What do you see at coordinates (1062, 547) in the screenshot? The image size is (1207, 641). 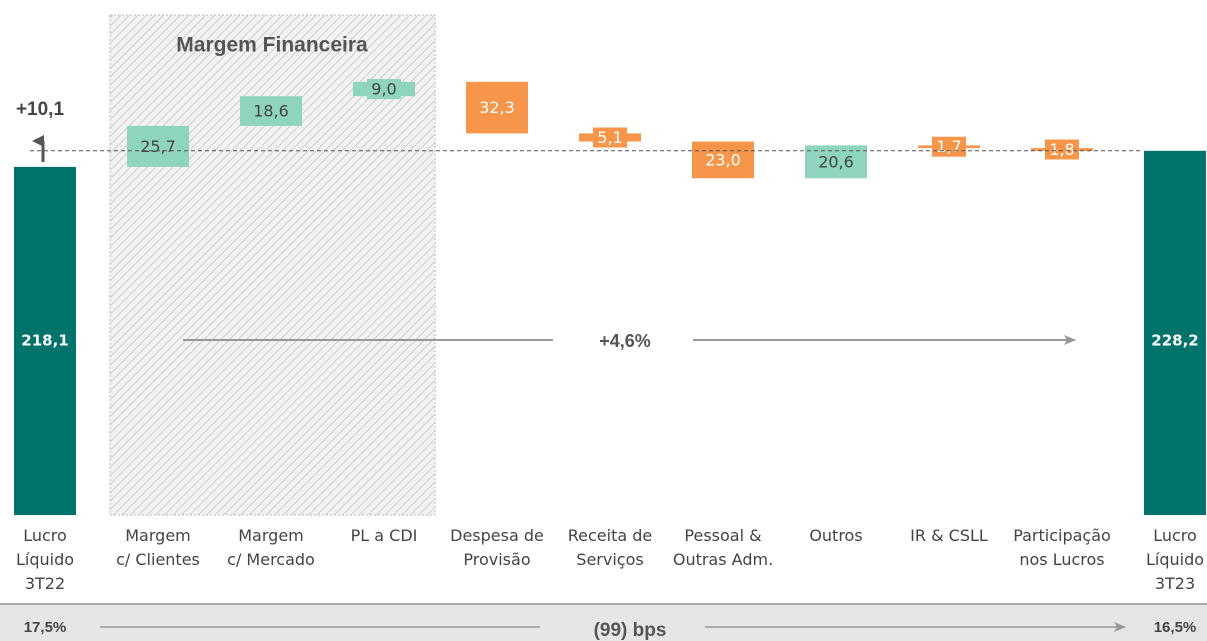 I see `category-label: Participação nos Lucros` at bounding box center [1062, 547].